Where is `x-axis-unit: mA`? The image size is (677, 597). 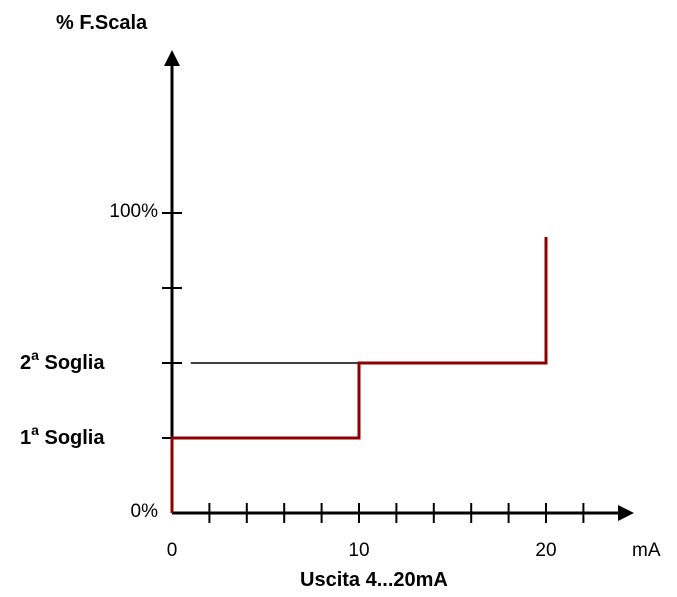 x-axis-unit: mA is located at coordinates (646, 550).